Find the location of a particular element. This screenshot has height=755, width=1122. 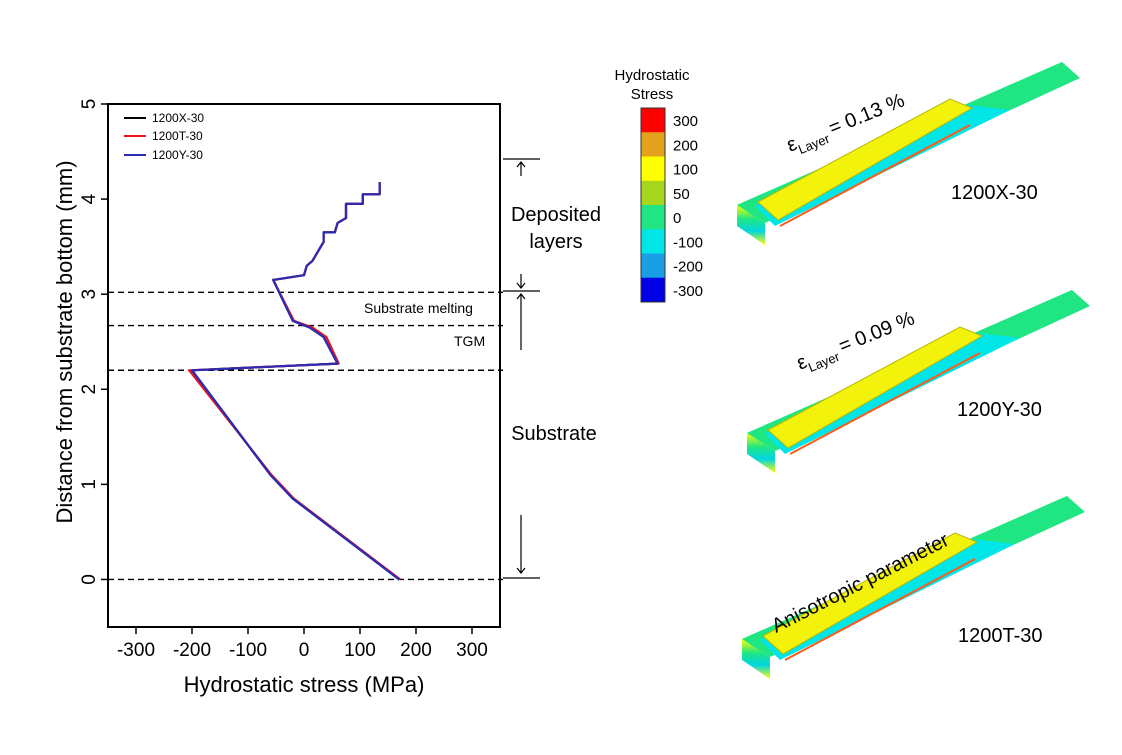

x-tick-label--300: -300 is located at coordinates (136, 650).